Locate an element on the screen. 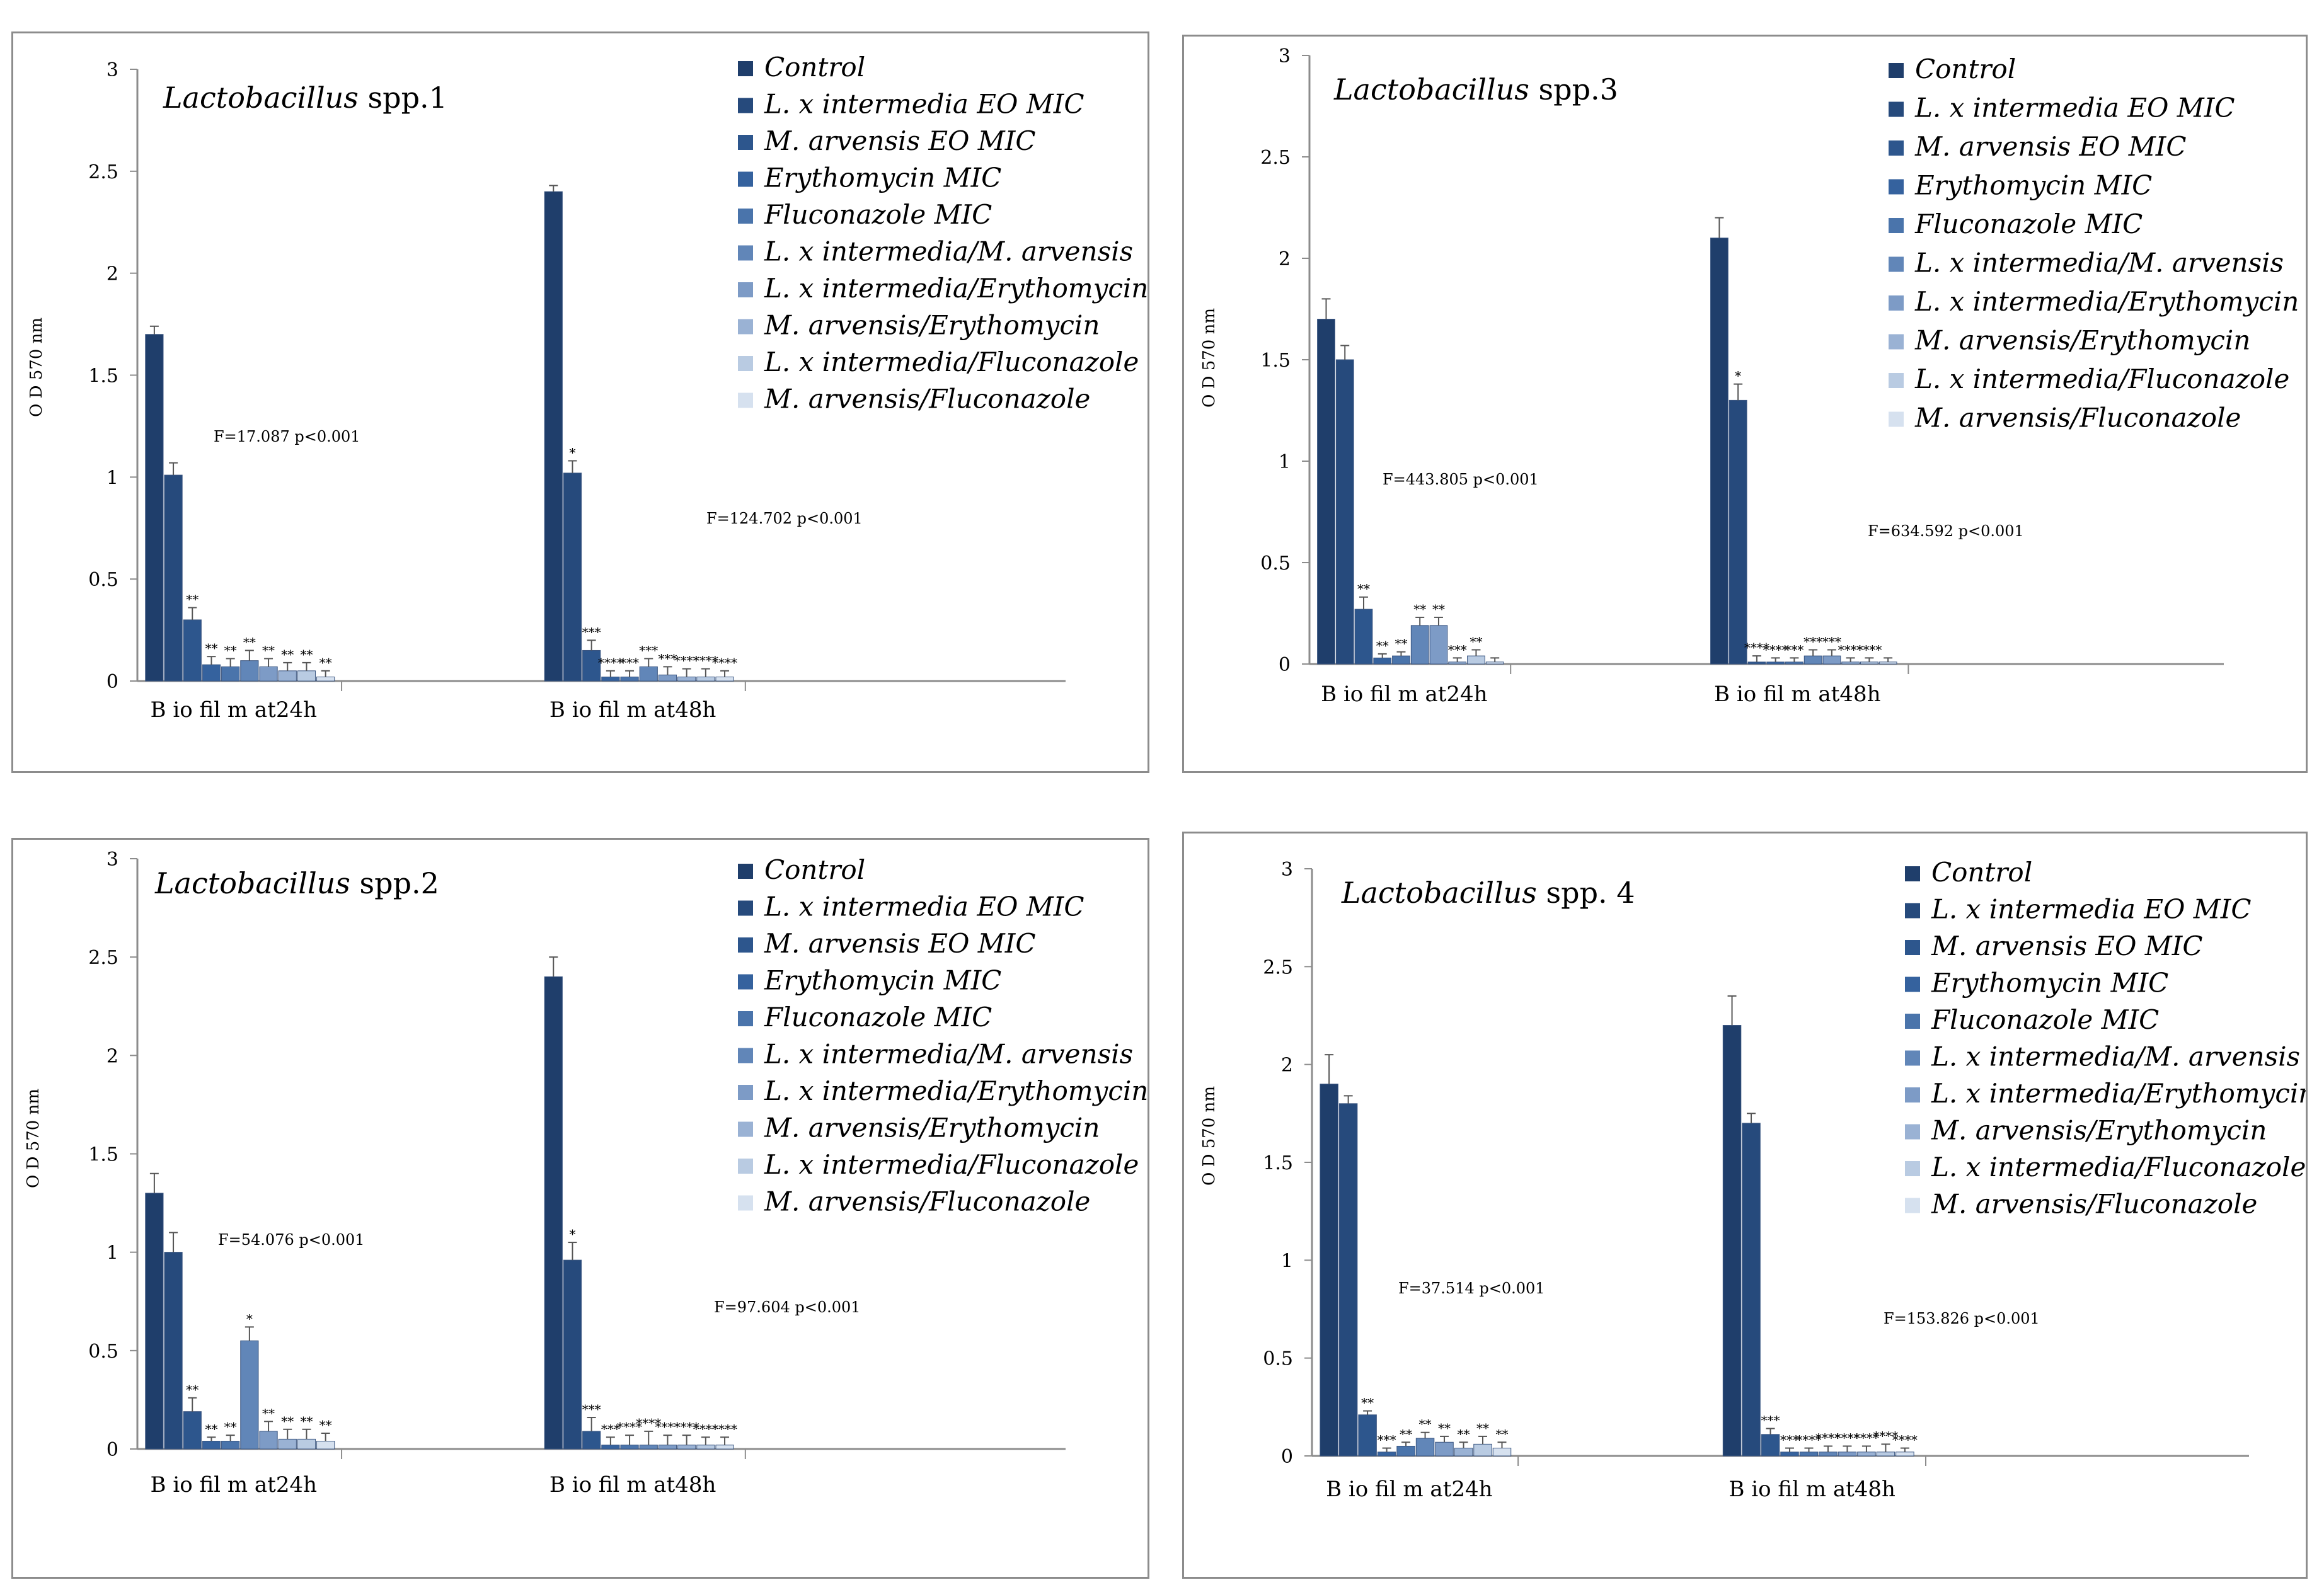 The width and height of the screenshot is (2324, 1592). y-tick-label: 1 is located at coordinates (112, 1253).